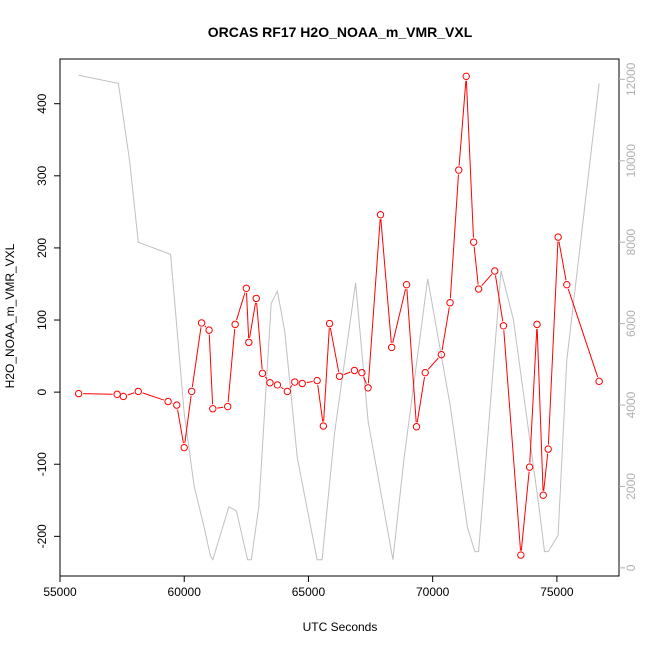  I want to click on y-tick-label: 300, so click(42, 175).